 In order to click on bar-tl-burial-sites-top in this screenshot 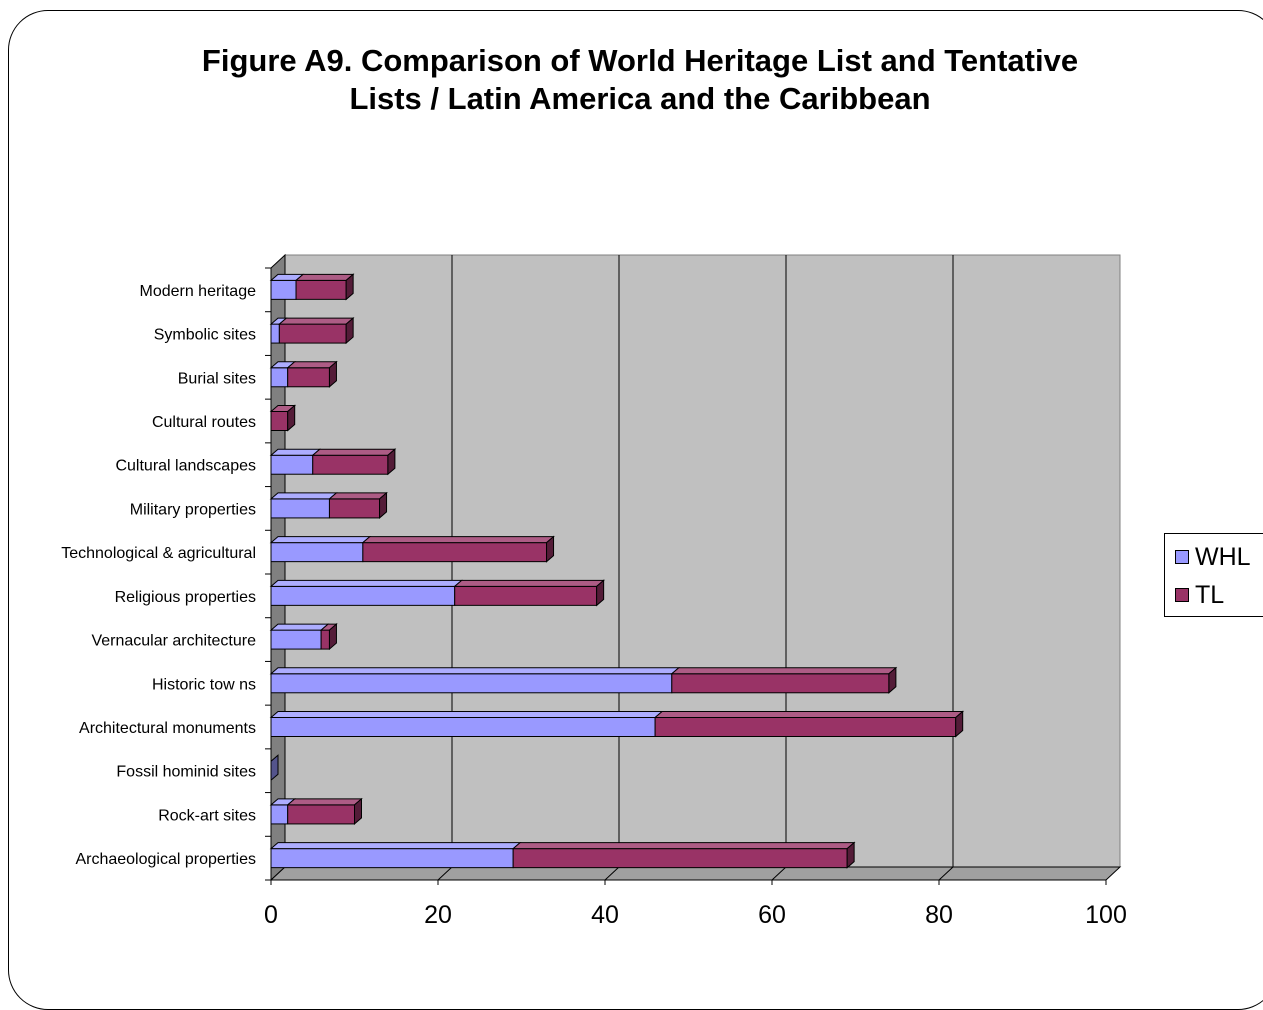, I will do `click(312, 365)`.